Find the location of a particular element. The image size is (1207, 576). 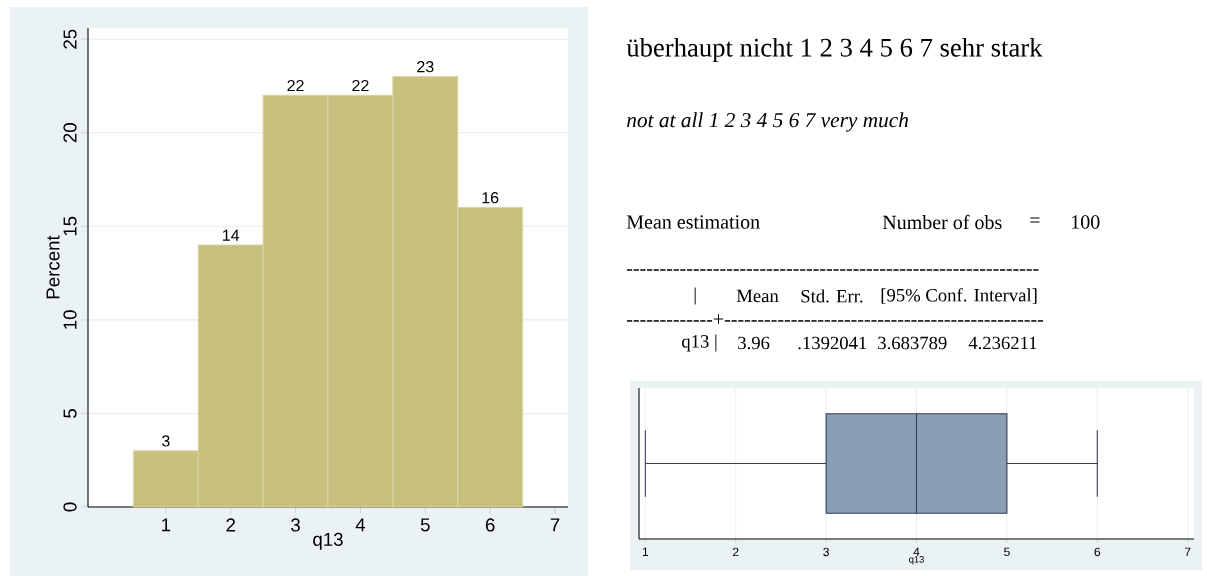

data-label: 16 is located at coordinates (490, 198).